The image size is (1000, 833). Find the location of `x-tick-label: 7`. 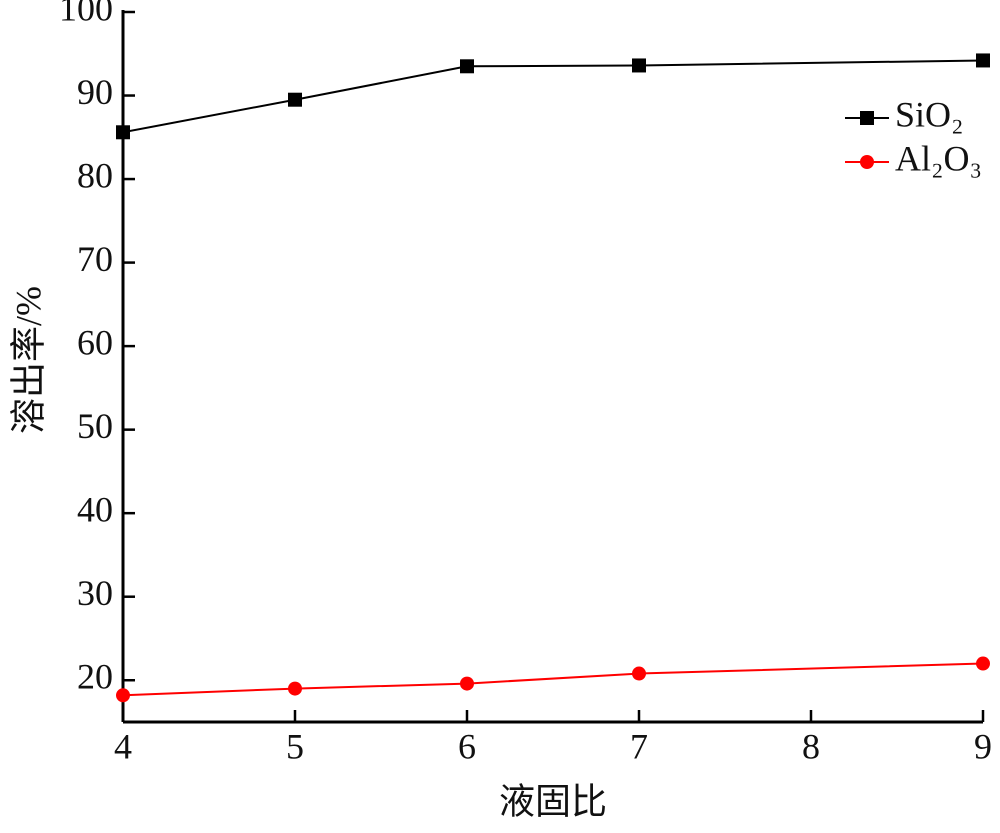

x-tick-label: 7 is located at coordinates (639, 746).